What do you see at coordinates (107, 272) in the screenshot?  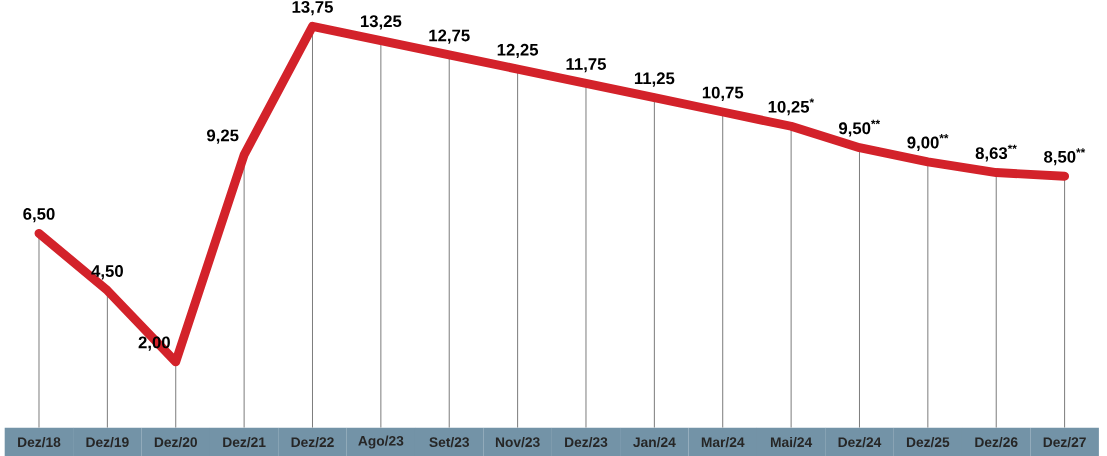 I see `data-label: 4,50` at bounding box center [107, 272].